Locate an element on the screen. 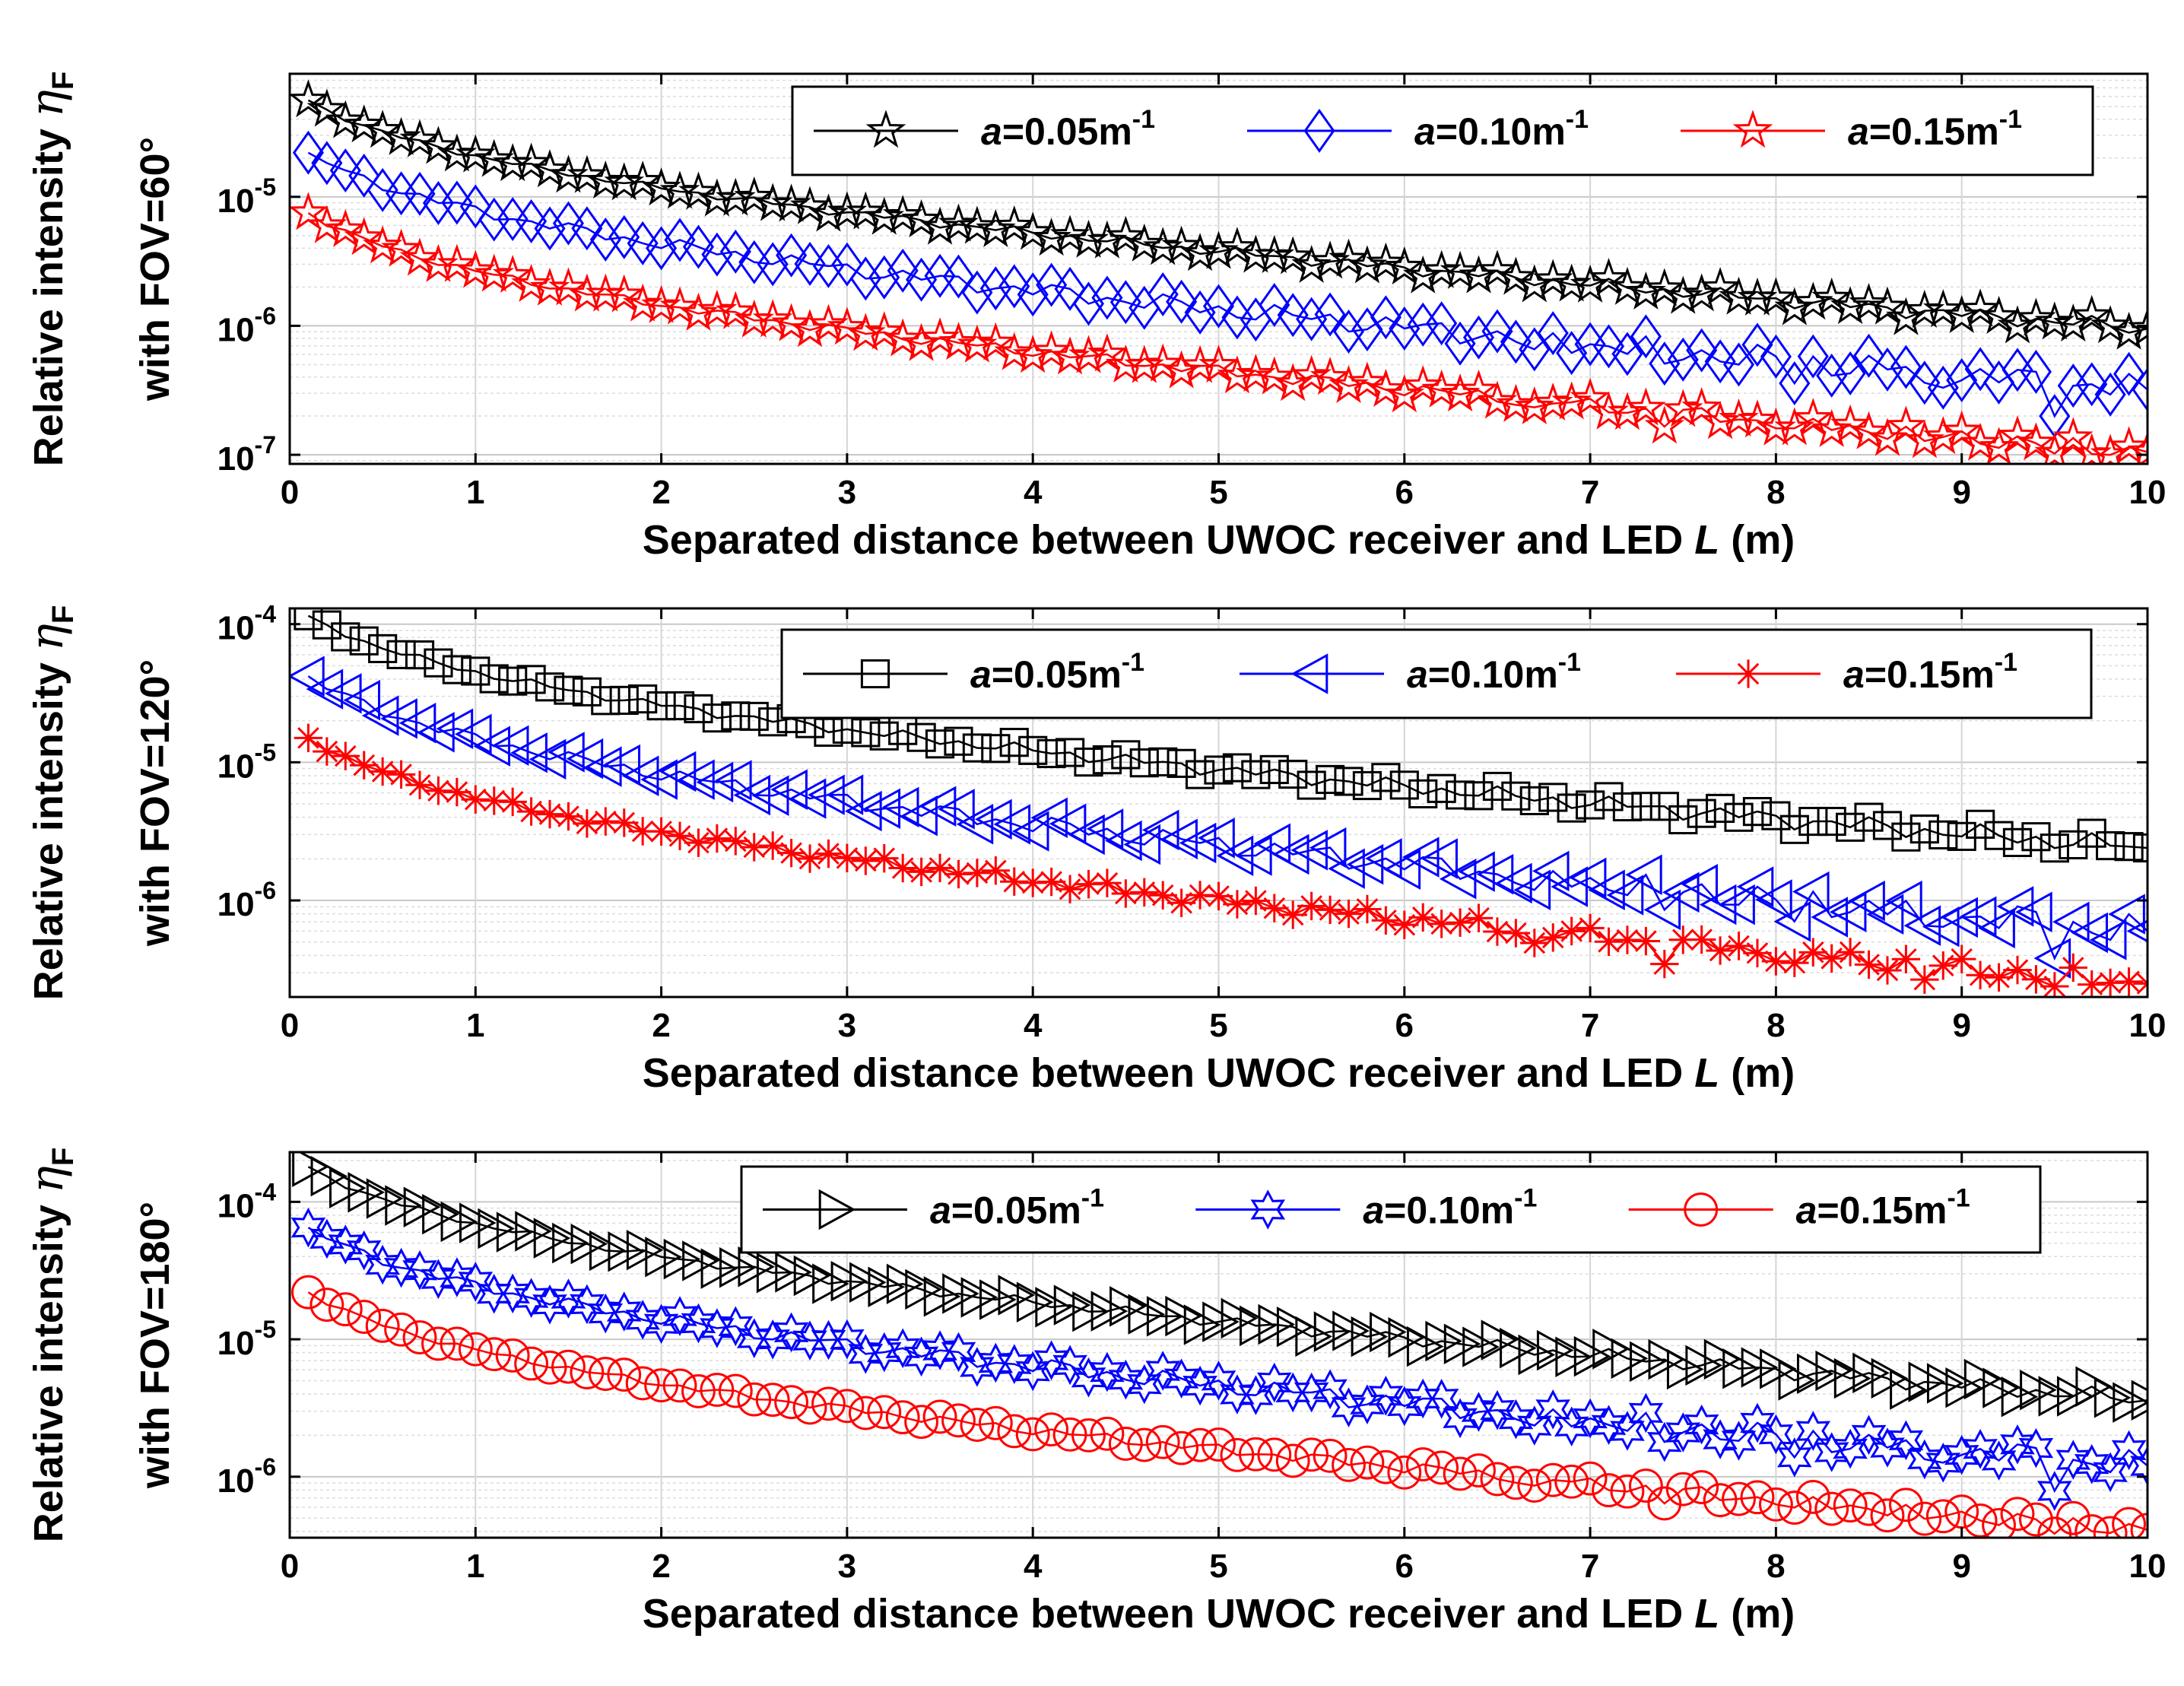 The height and width of the screenshot is (1686, 2184). x-tick-label: 6 is located at coordinates (1404, 1025).